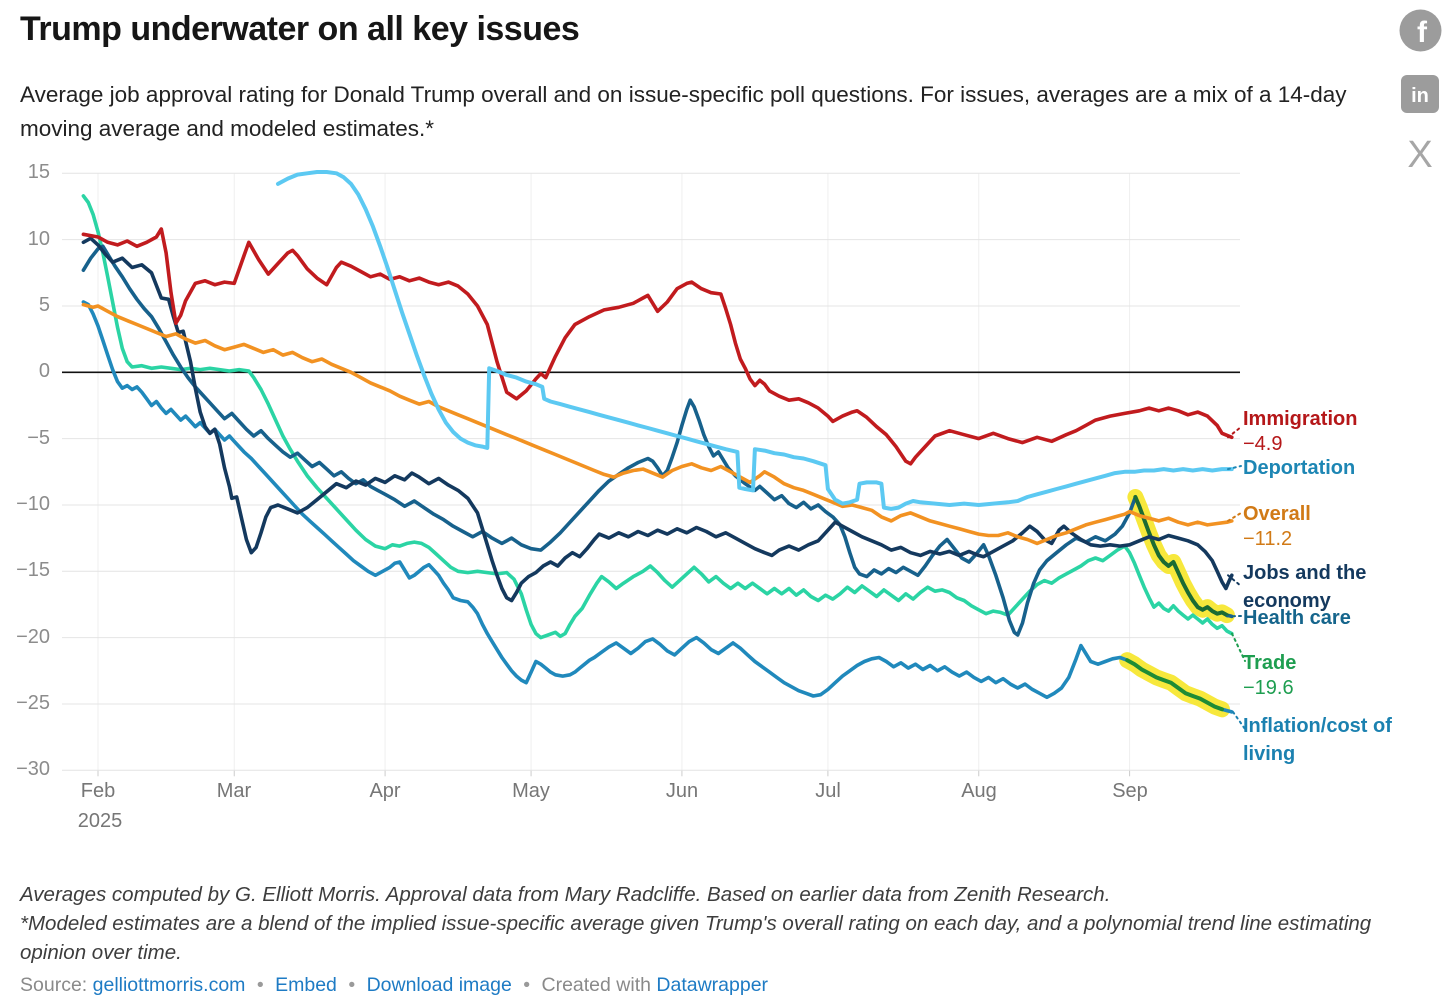  What do you see at coordinates (98, 791) in the screenshot?
I see `x-tick-feb: Feb` at bounding box center [98, 791].